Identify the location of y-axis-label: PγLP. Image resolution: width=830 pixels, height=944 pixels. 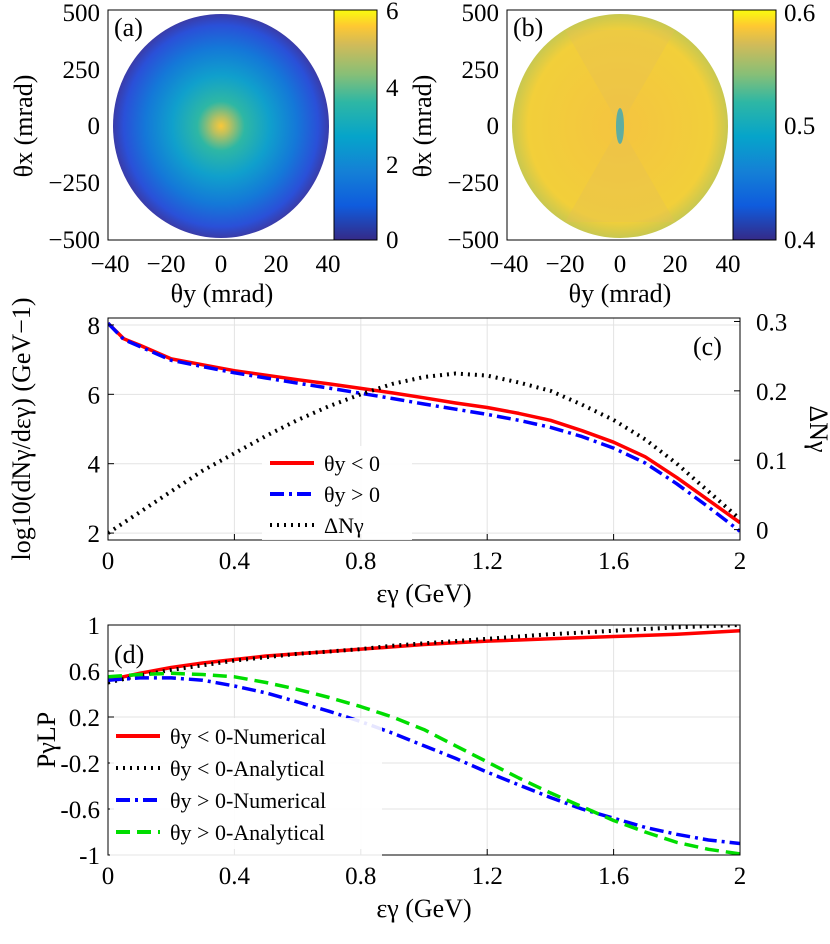
(46, 740).